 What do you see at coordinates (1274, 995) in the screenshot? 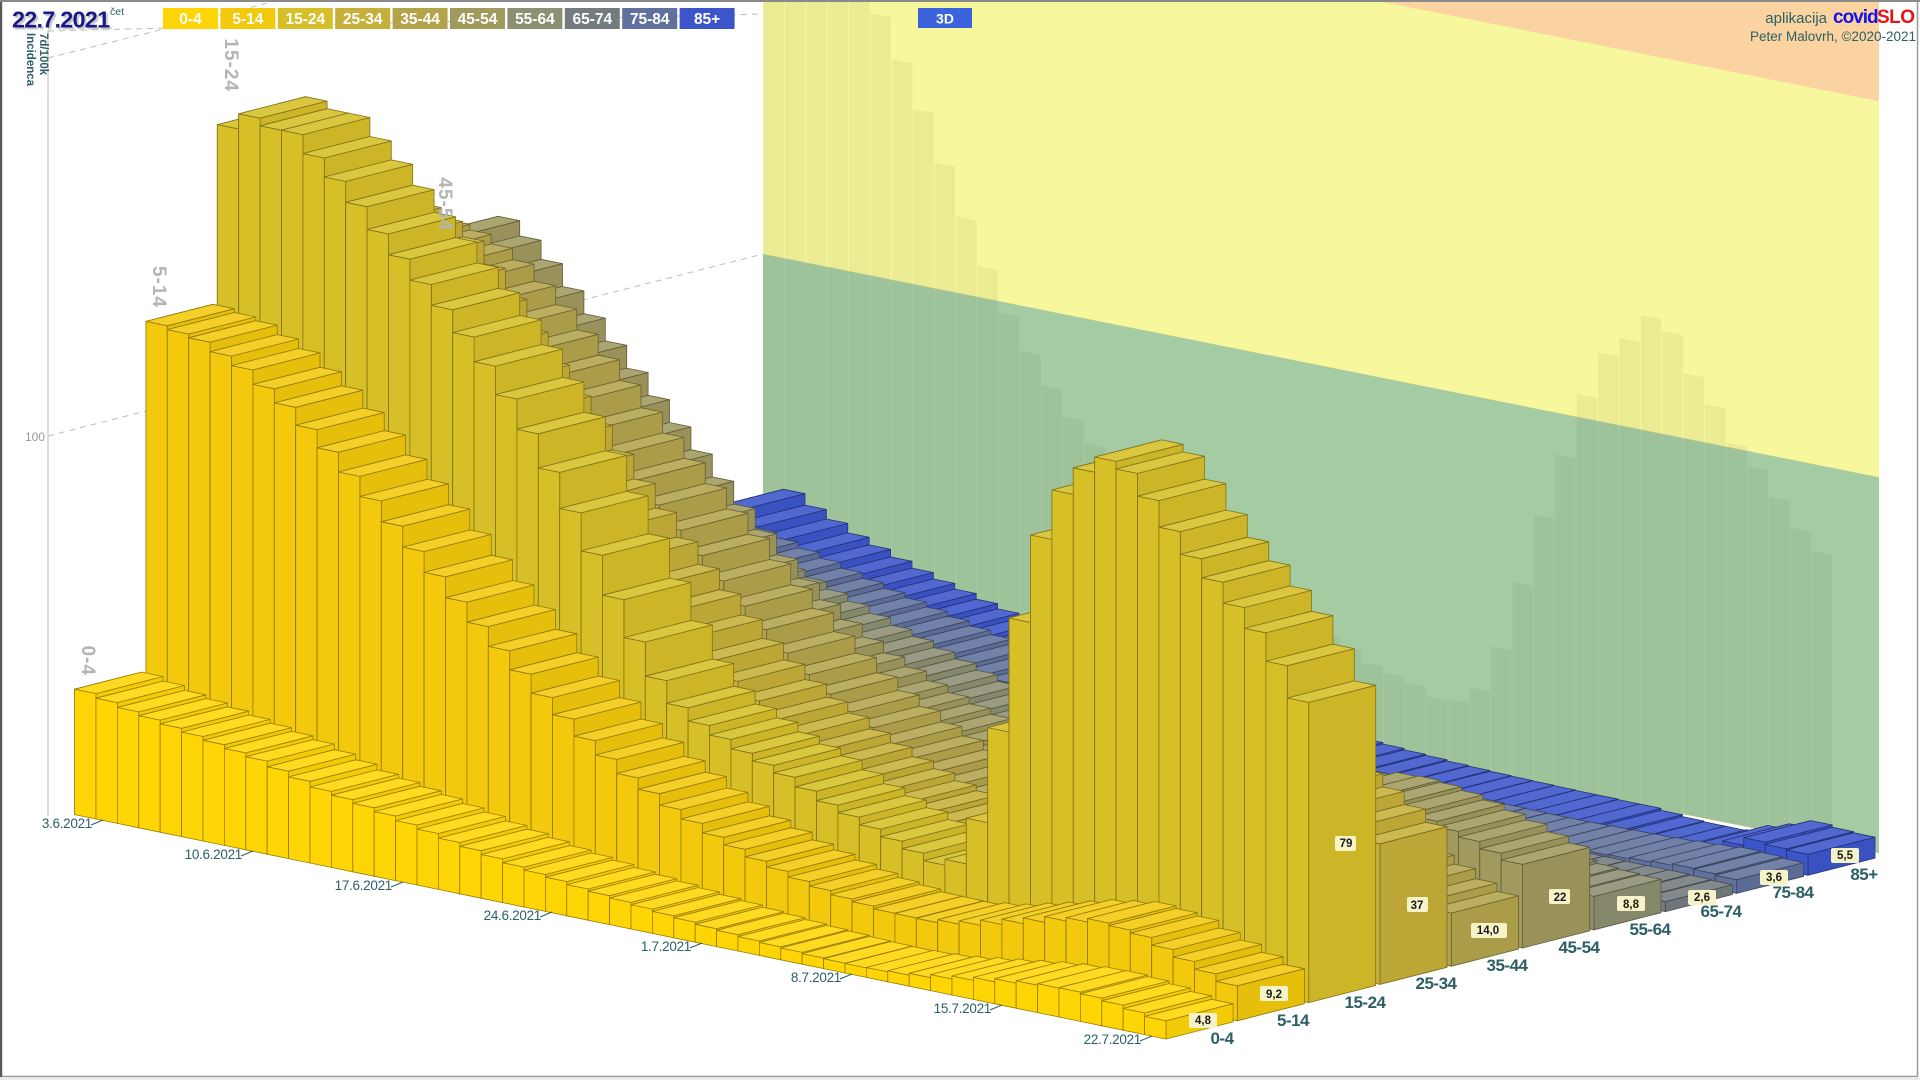
I see `svg-text: 9,2` at bounding box center [1274, 995].